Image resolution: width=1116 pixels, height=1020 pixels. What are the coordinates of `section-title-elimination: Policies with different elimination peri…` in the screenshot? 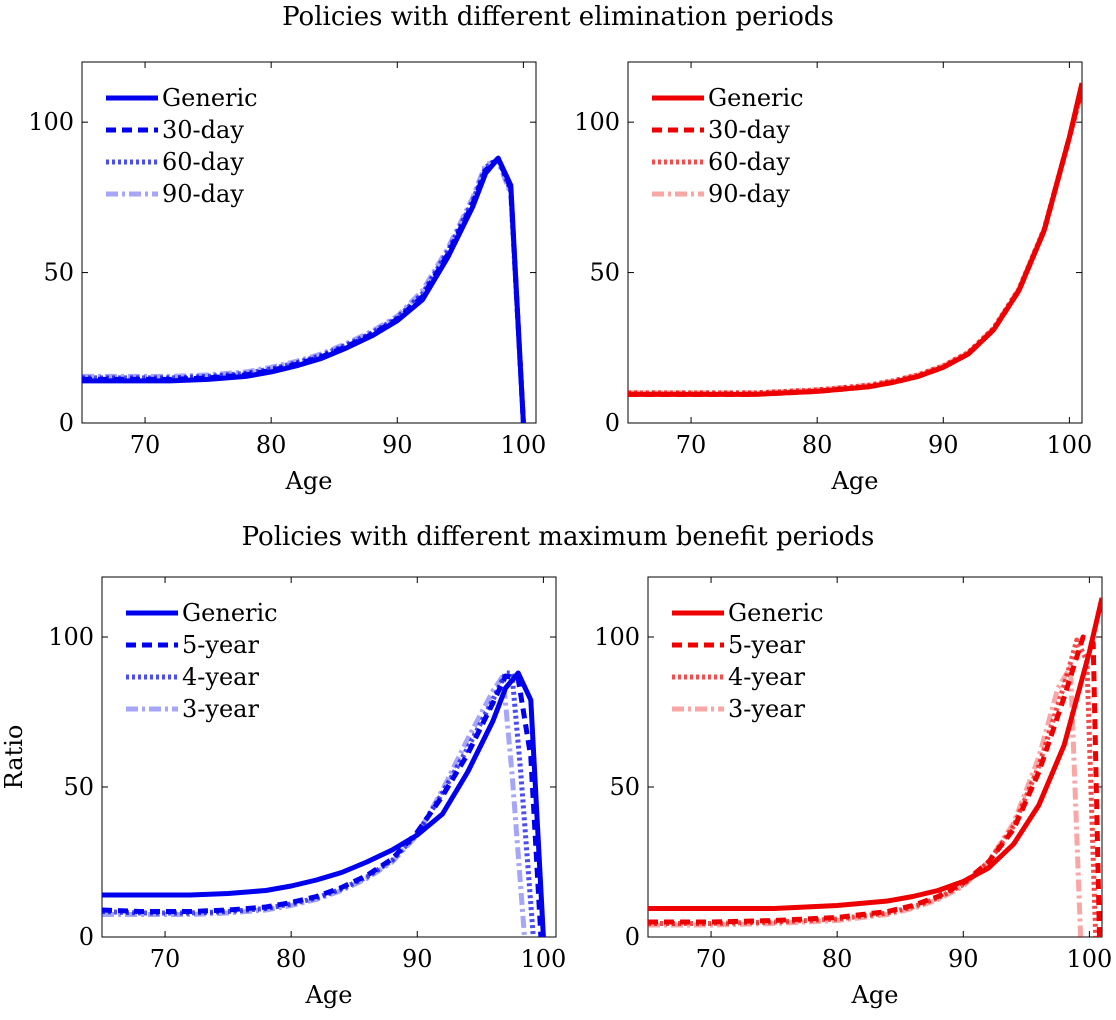 It's located at (558, 17).